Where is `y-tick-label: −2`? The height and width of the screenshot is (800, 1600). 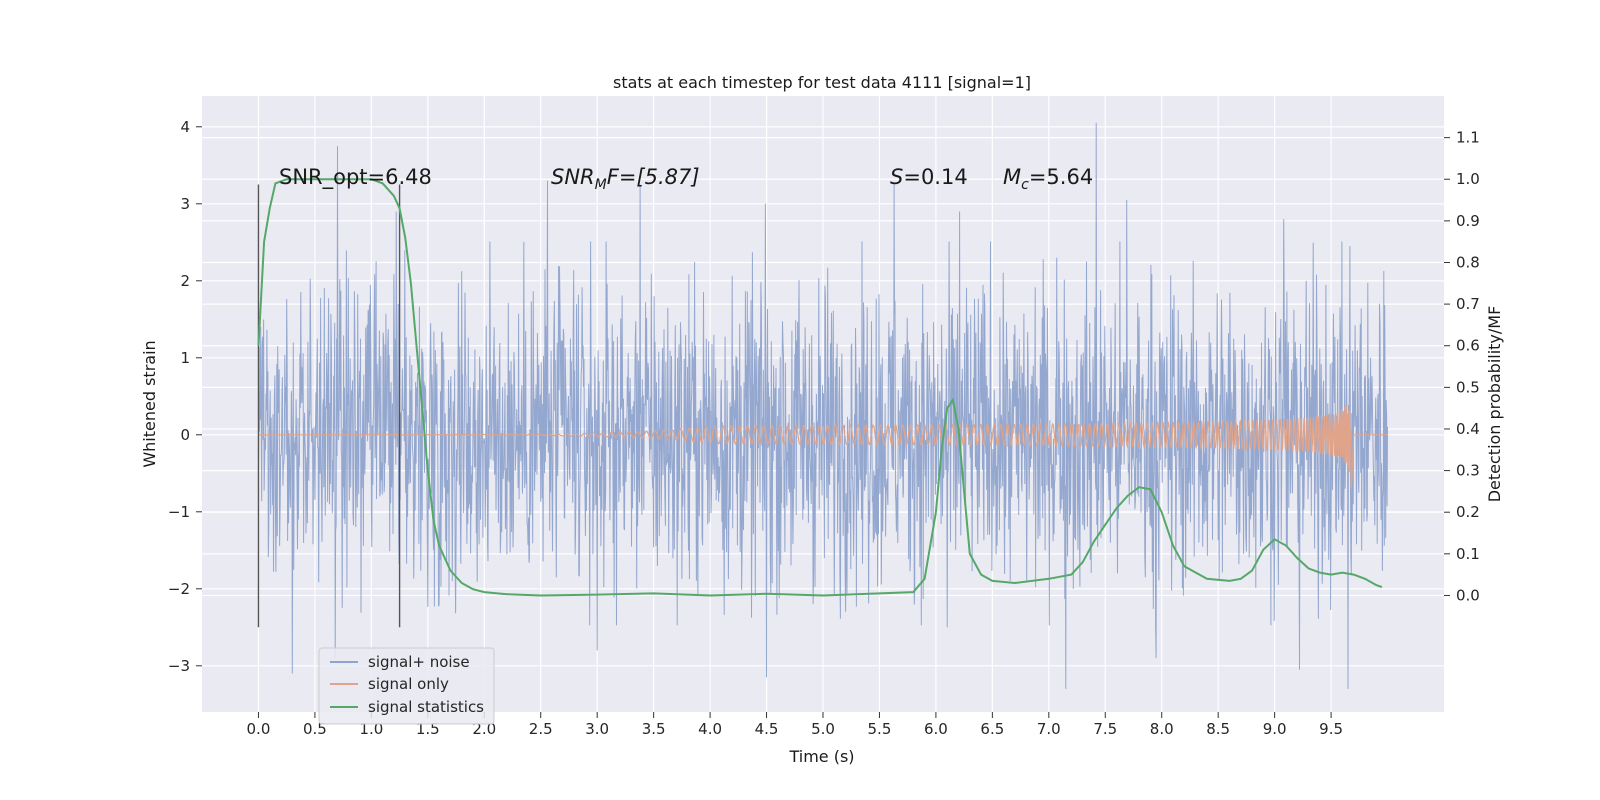 y-tick-label: −2 is located at coordinates (179, 589).